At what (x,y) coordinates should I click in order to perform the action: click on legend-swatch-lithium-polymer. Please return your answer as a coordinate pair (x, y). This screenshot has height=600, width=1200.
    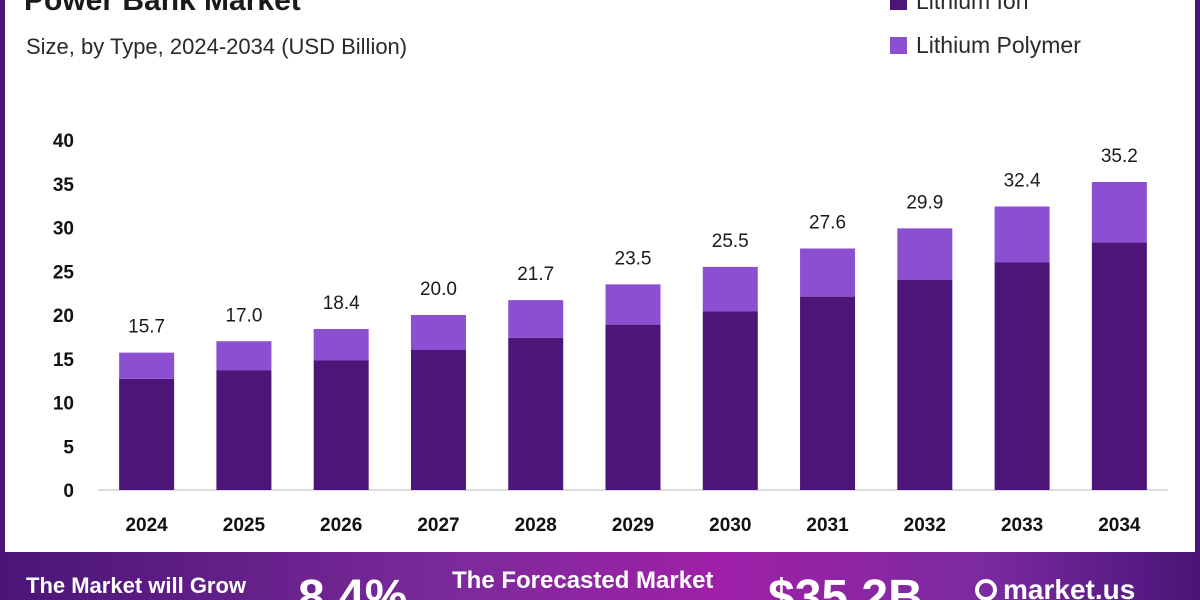
    Looking at the image, I should click on (898, 45).